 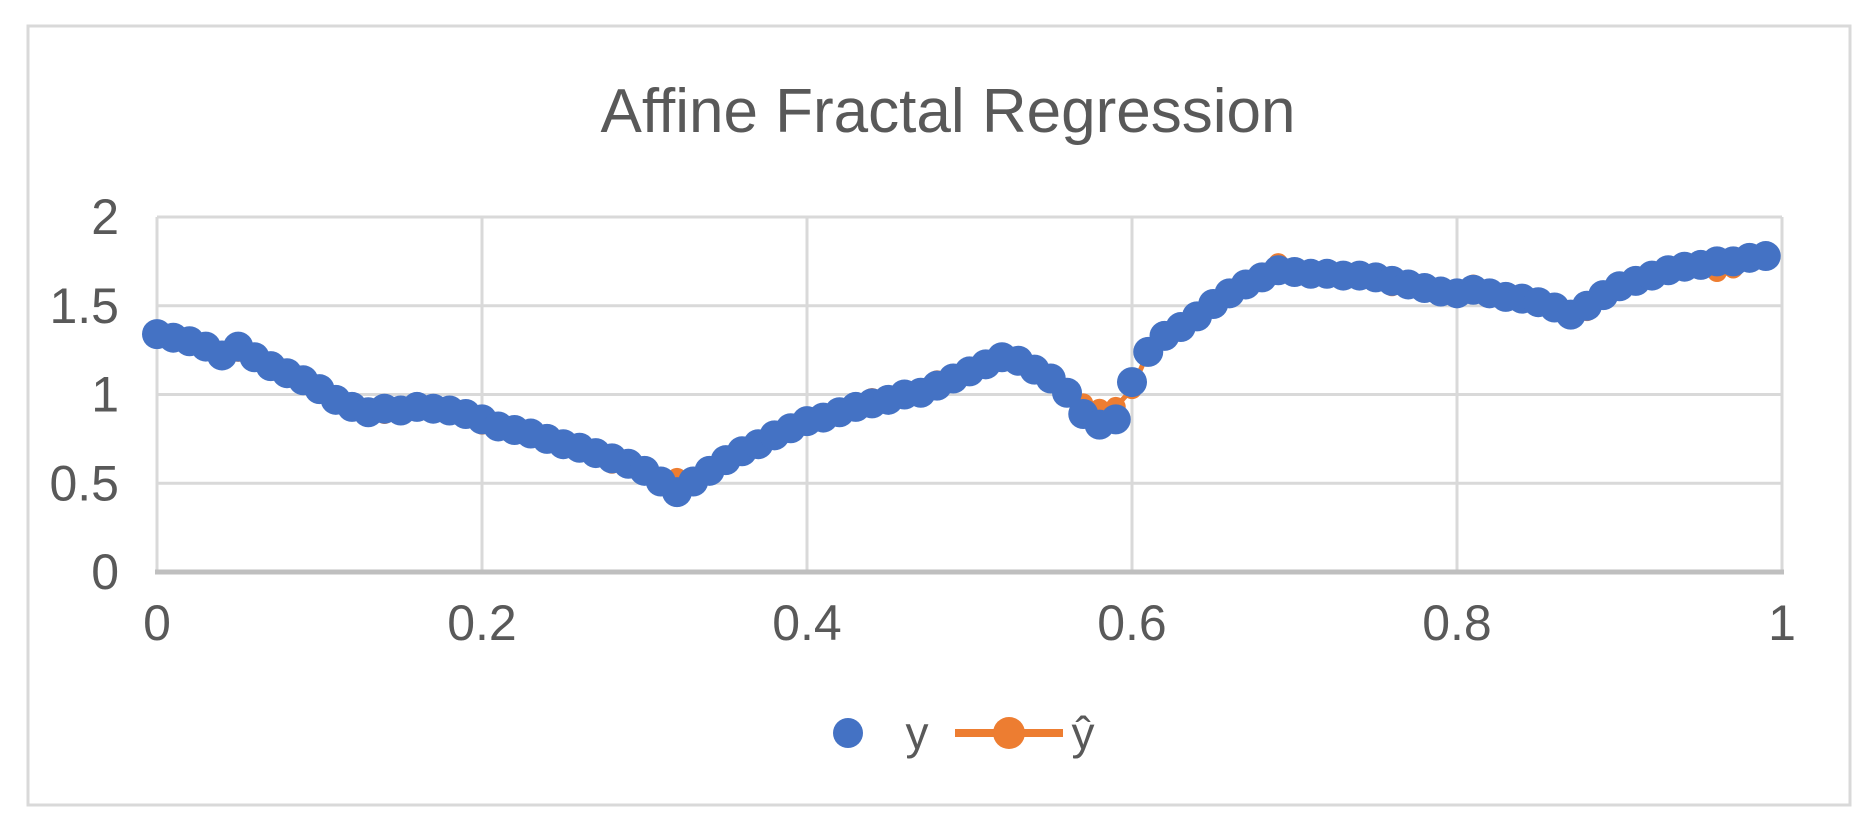 What do you see at coordinates (105, 572) in the screenshot?
I see `y-tick-label: 0` at bounding box center [105, 572].